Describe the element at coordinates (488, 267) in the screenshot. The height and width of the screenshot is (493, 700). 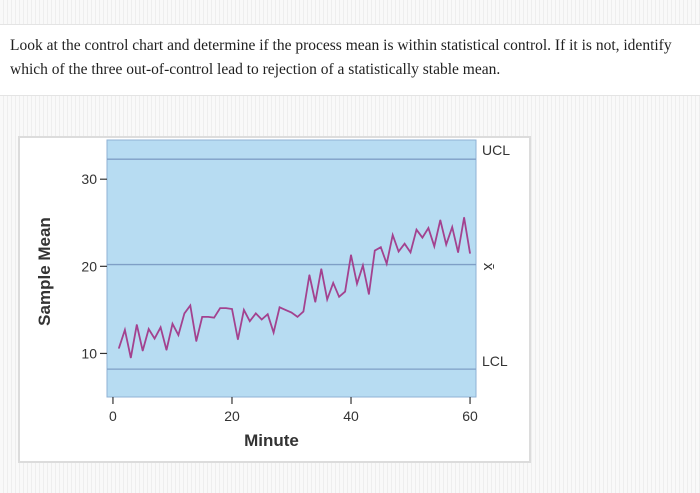
I see `control-line-label-center: x̄` at that location.